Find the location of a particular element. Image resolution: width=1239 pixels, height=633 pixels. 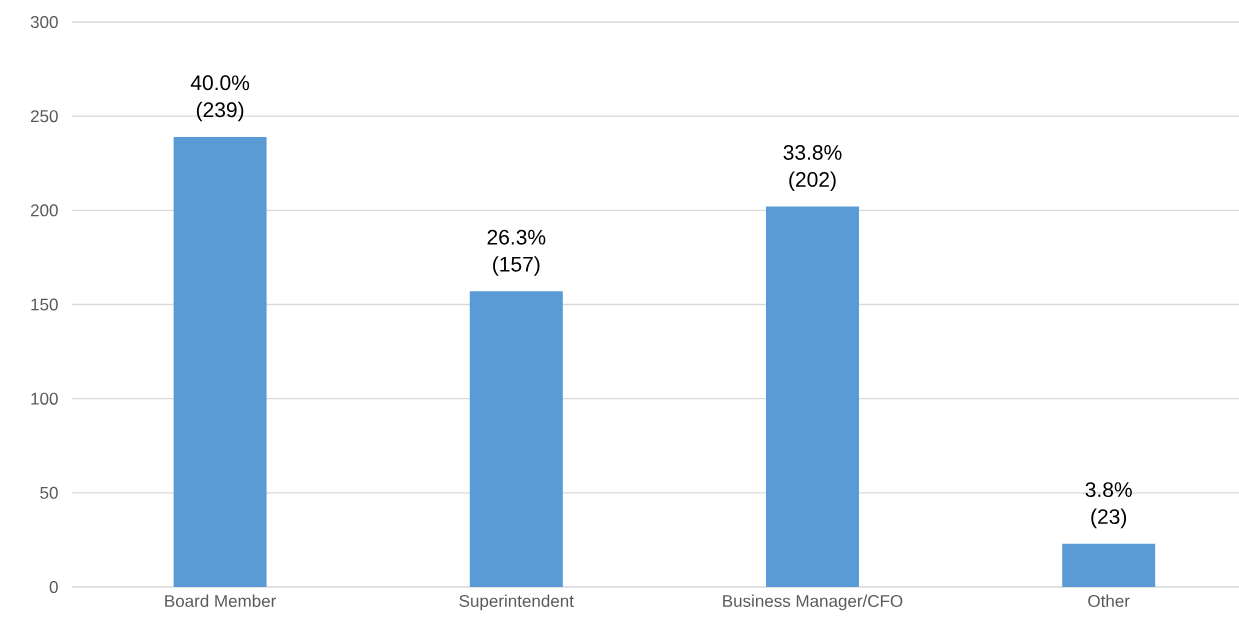

y-tick-label: 200 is located at coordinates (44, 210).